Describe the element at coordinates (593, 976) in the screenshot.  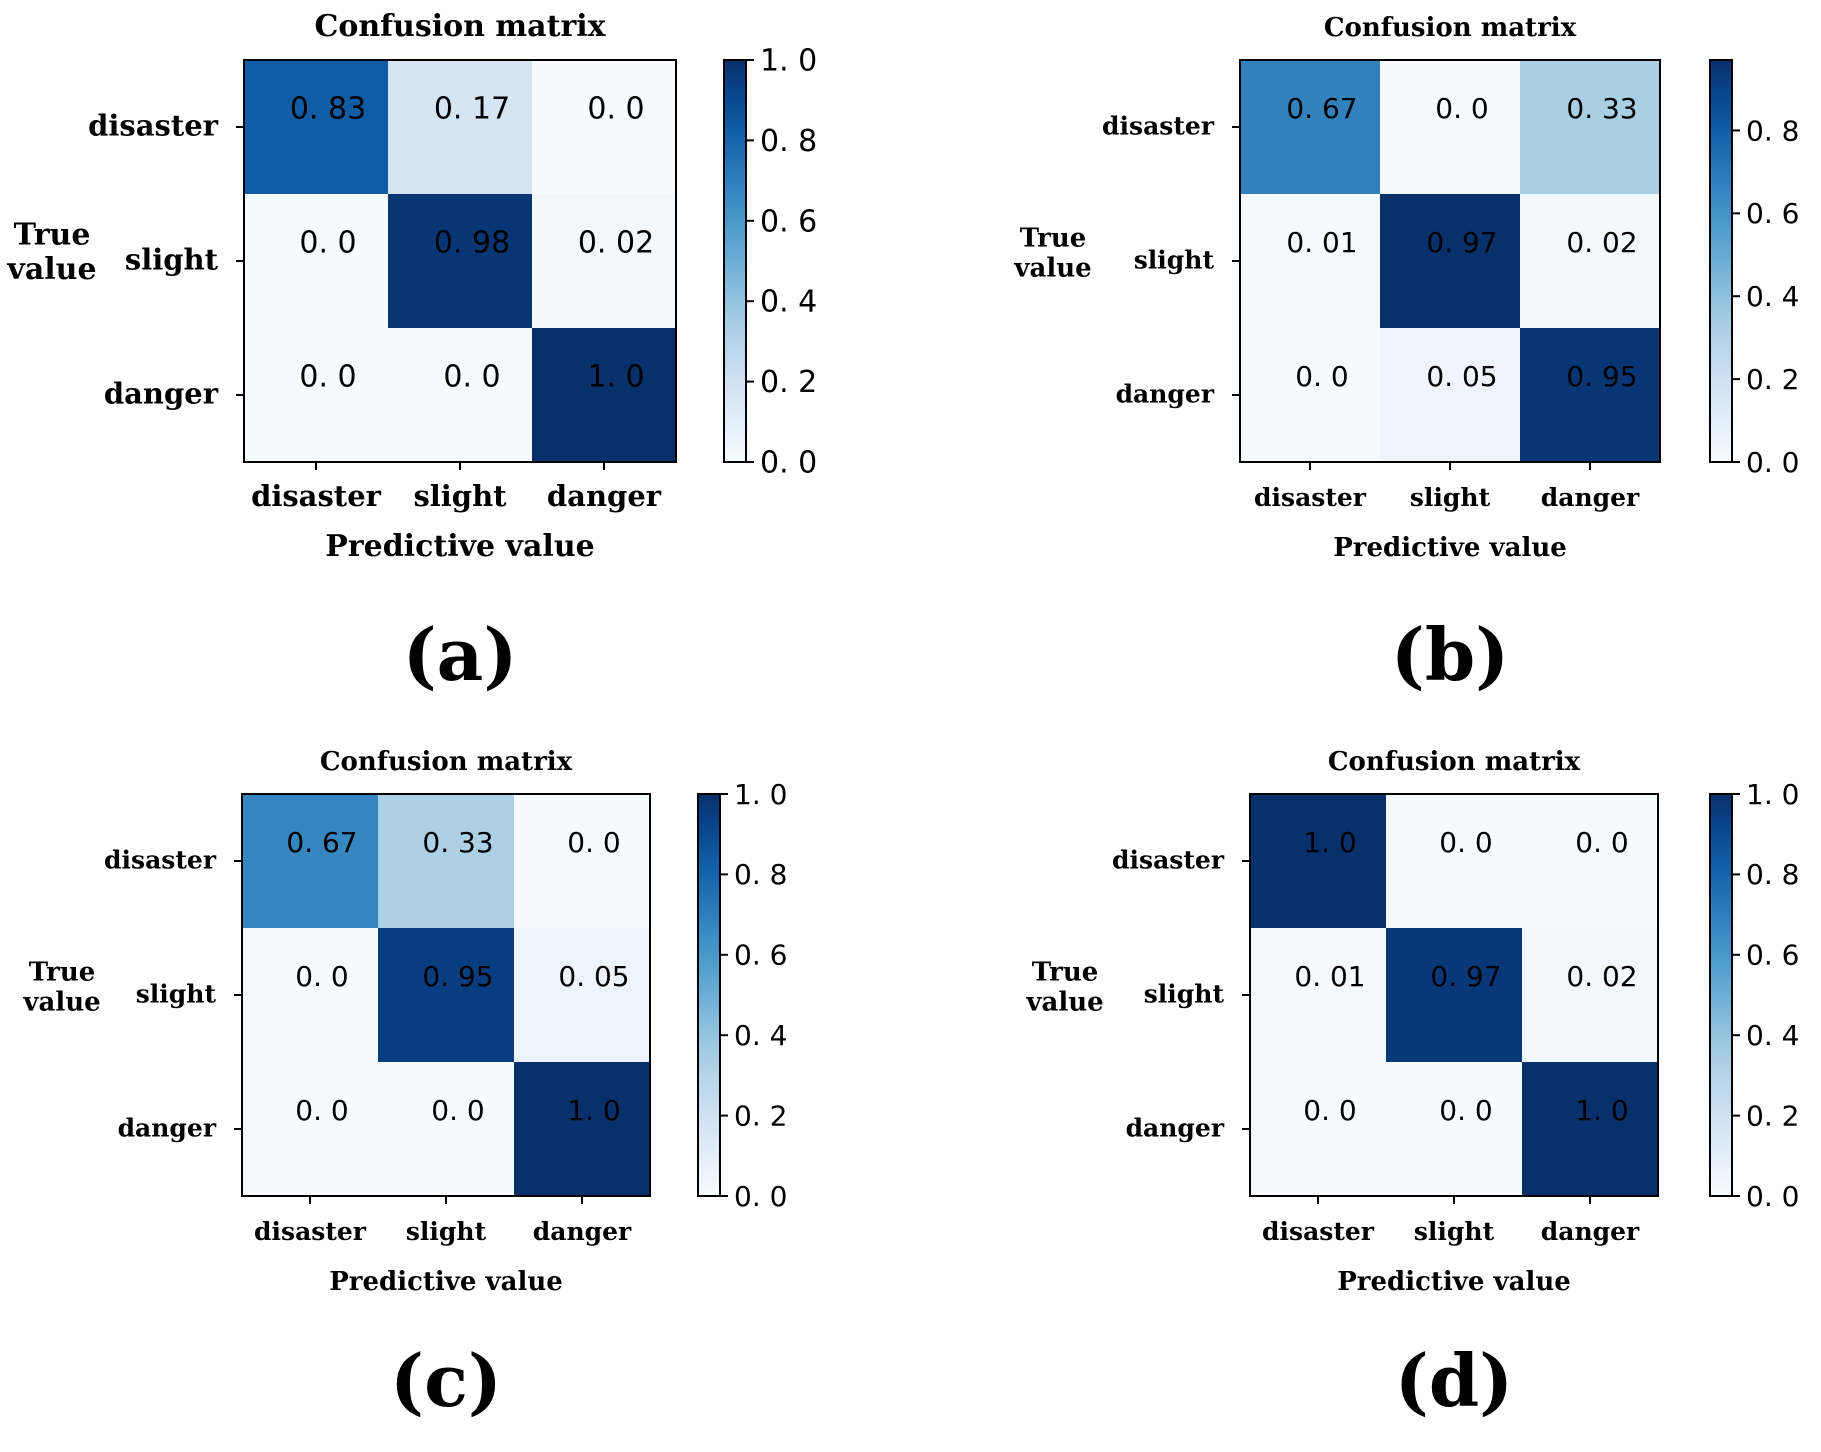
I see `cell-value-label: 0. 05` at that location.